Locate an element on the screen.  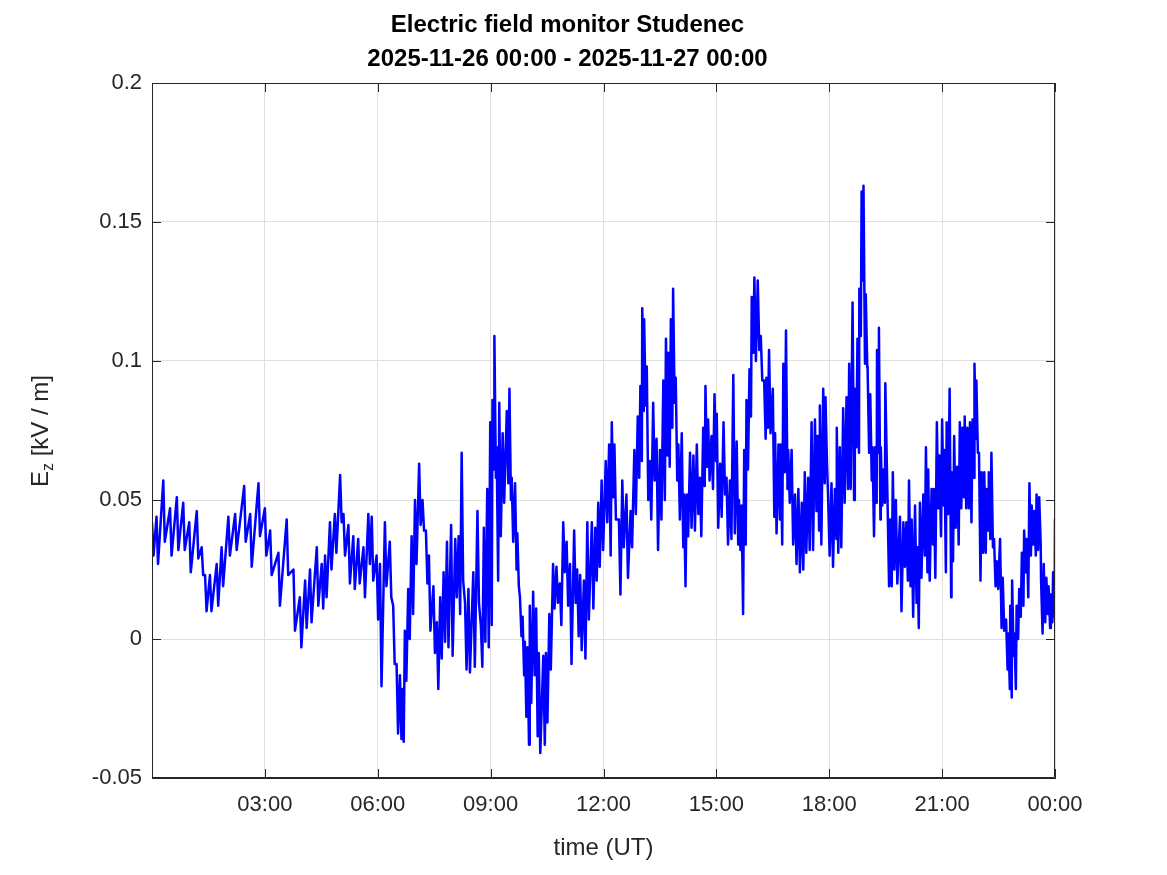
y-tick-label: 0.1 is located at coordinates (126, 360).